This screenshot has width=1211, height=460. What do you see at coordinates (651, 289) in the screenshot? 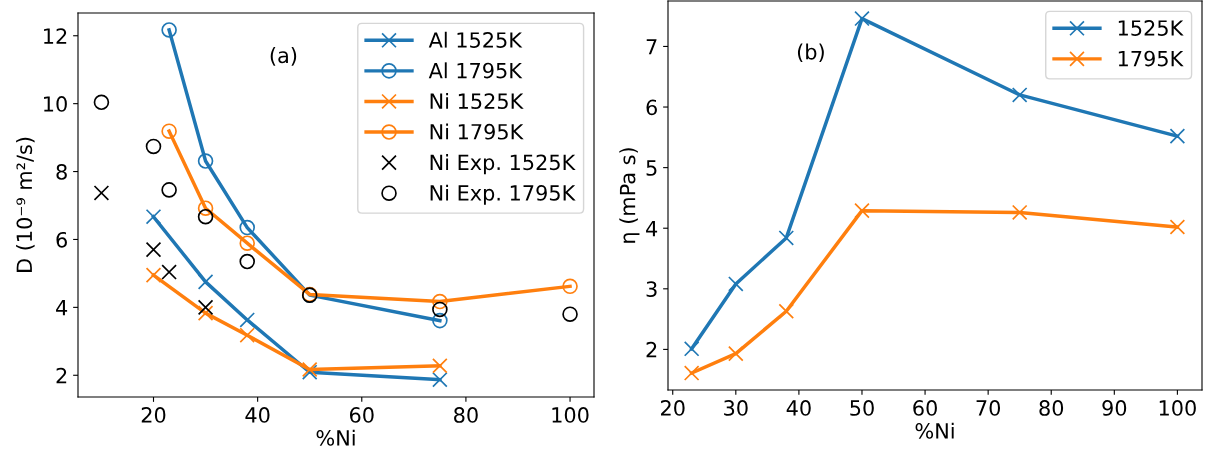
I see `y-tick-label: 3` at bounding box center [651, 289].